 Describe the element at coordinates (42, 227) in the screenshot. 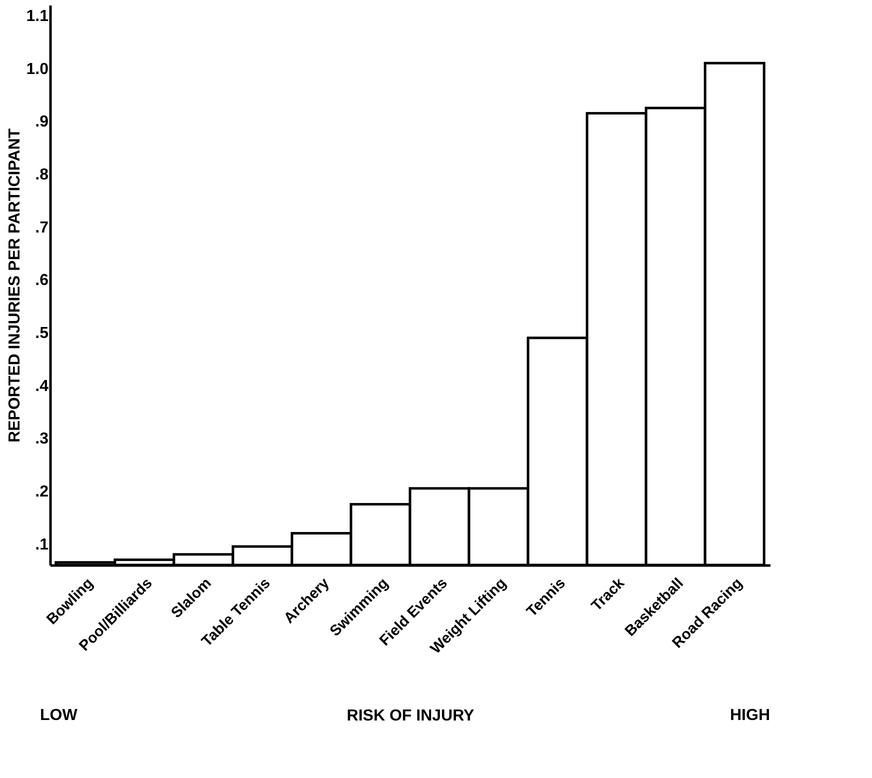

I see `y-tick-label: .7` at that location.